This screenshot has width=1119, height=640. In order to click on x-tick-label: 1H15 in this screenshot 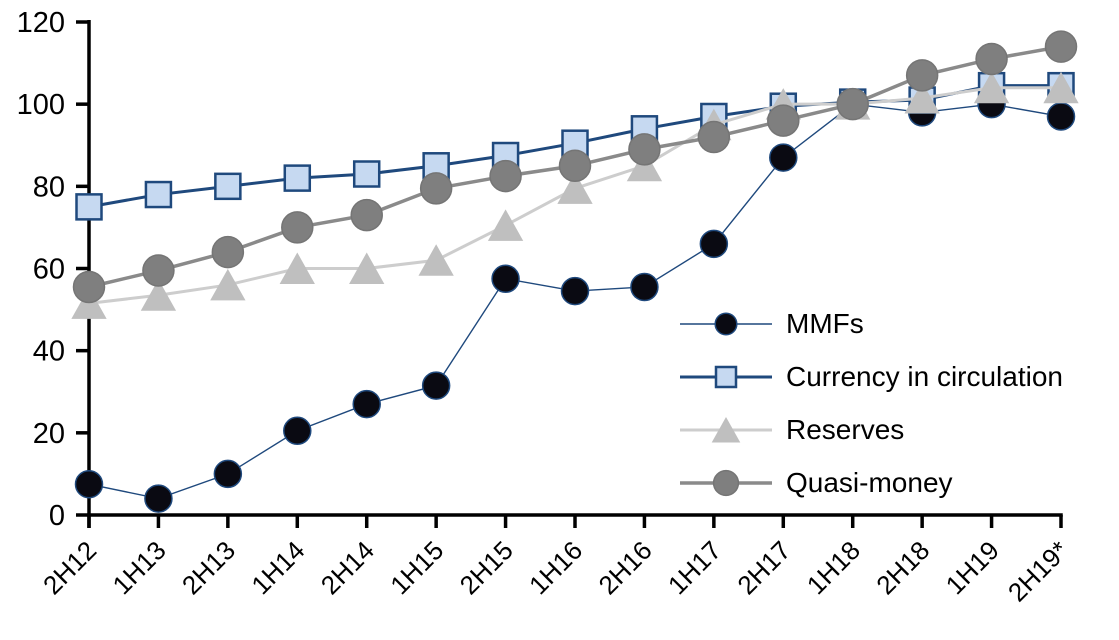, I will do `click(416, 567)`.